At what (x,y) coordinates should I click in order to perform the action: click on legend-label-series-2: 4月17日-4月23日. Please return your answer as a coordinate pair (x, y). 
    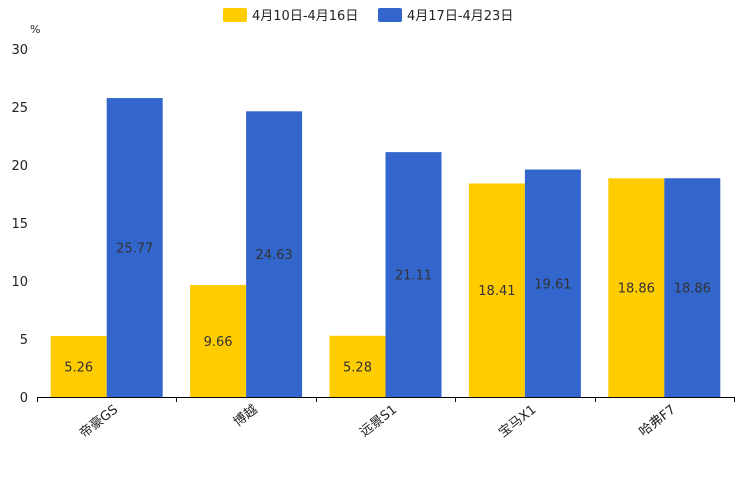
    Looking at the image, I should click on (460, 16).